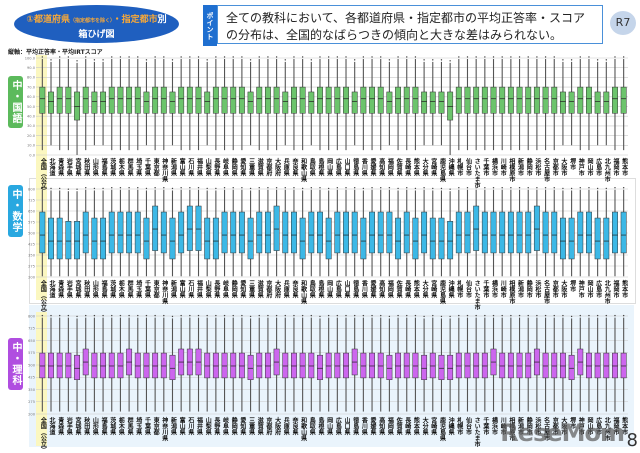  I want to click on y-tick-label: 425, so click(31, 378).